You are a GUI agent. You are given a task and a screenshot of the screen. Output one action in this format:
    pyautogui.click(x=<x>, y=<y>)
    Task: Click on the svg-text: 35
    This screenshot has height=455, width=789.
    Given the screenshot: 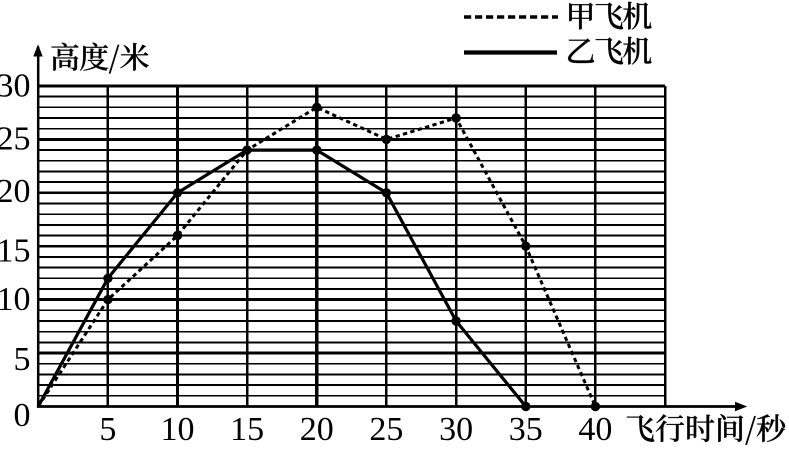 What is the action you would take?
    pyautogui.click(x=526, y=429)
    